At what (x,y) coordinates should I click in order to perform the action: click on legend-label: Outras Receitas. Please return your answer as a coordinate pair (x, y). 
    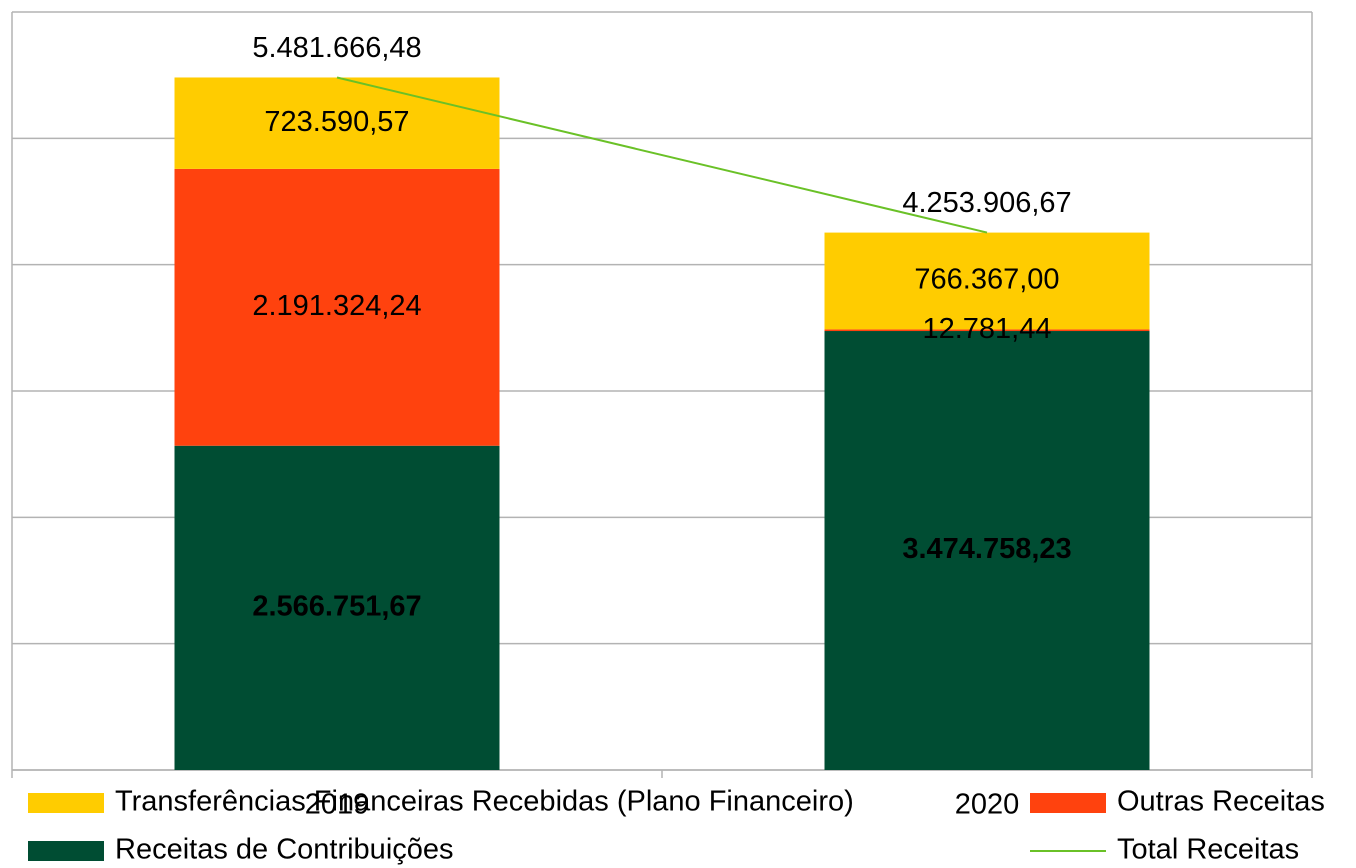
    Looking at the image, I should click on (1221, 802).